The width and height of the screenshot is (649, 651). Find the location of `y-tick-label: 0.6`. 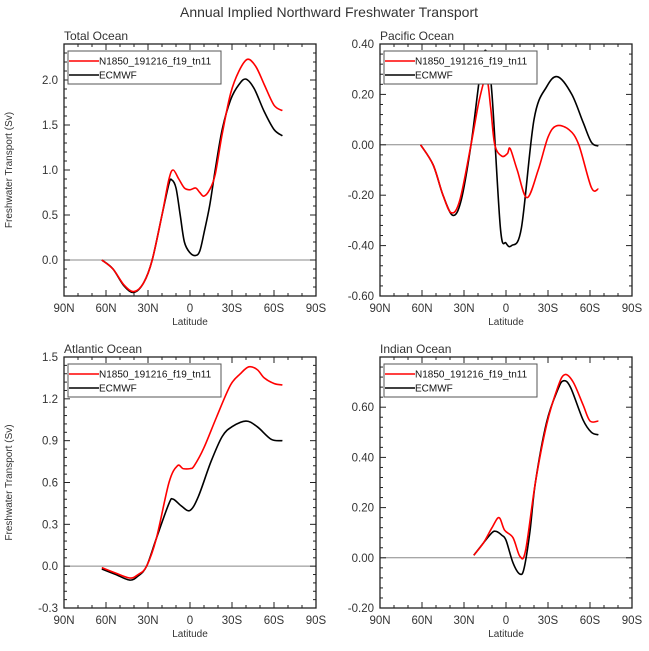

y-tick-label: 0.6 is located at coordinates (50, 484).